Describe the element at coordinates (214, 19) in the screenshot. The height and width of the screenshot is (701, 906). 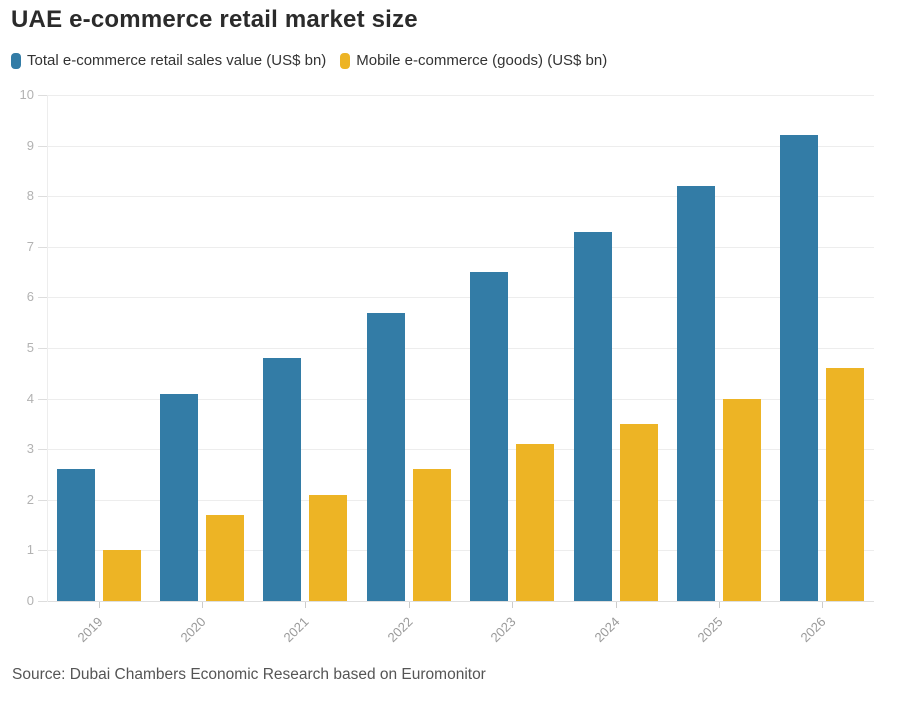
I see `chart-title: UAE e-commerce retail market size` at that location.